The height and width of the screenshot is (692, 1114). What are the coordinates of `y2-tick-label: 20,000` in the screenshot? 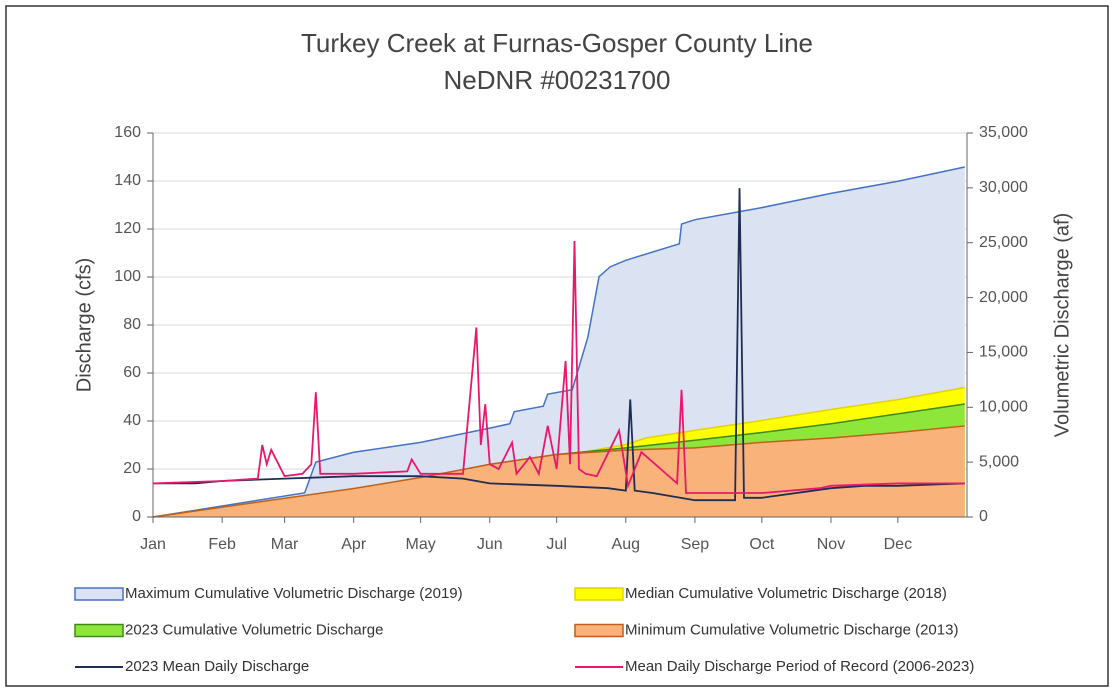 It's located at (1003, 297).